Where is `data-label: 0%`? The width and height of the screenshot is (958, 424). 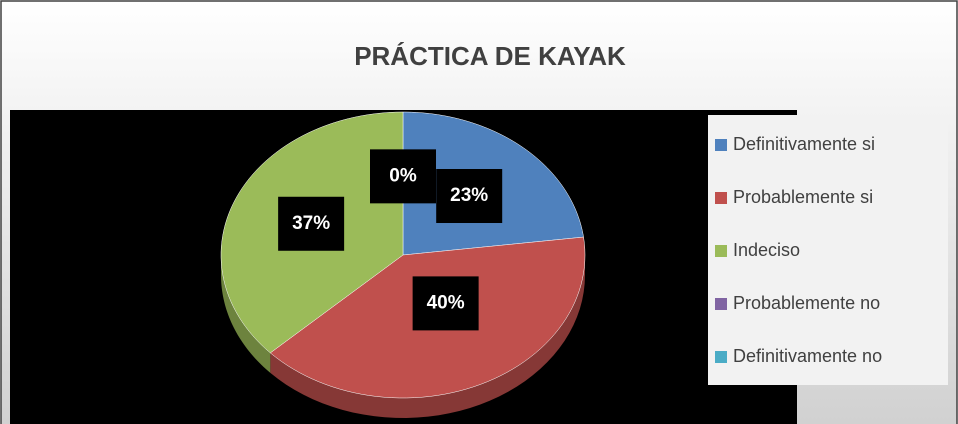 data-label: 0% is located at coordinates (403, 175).